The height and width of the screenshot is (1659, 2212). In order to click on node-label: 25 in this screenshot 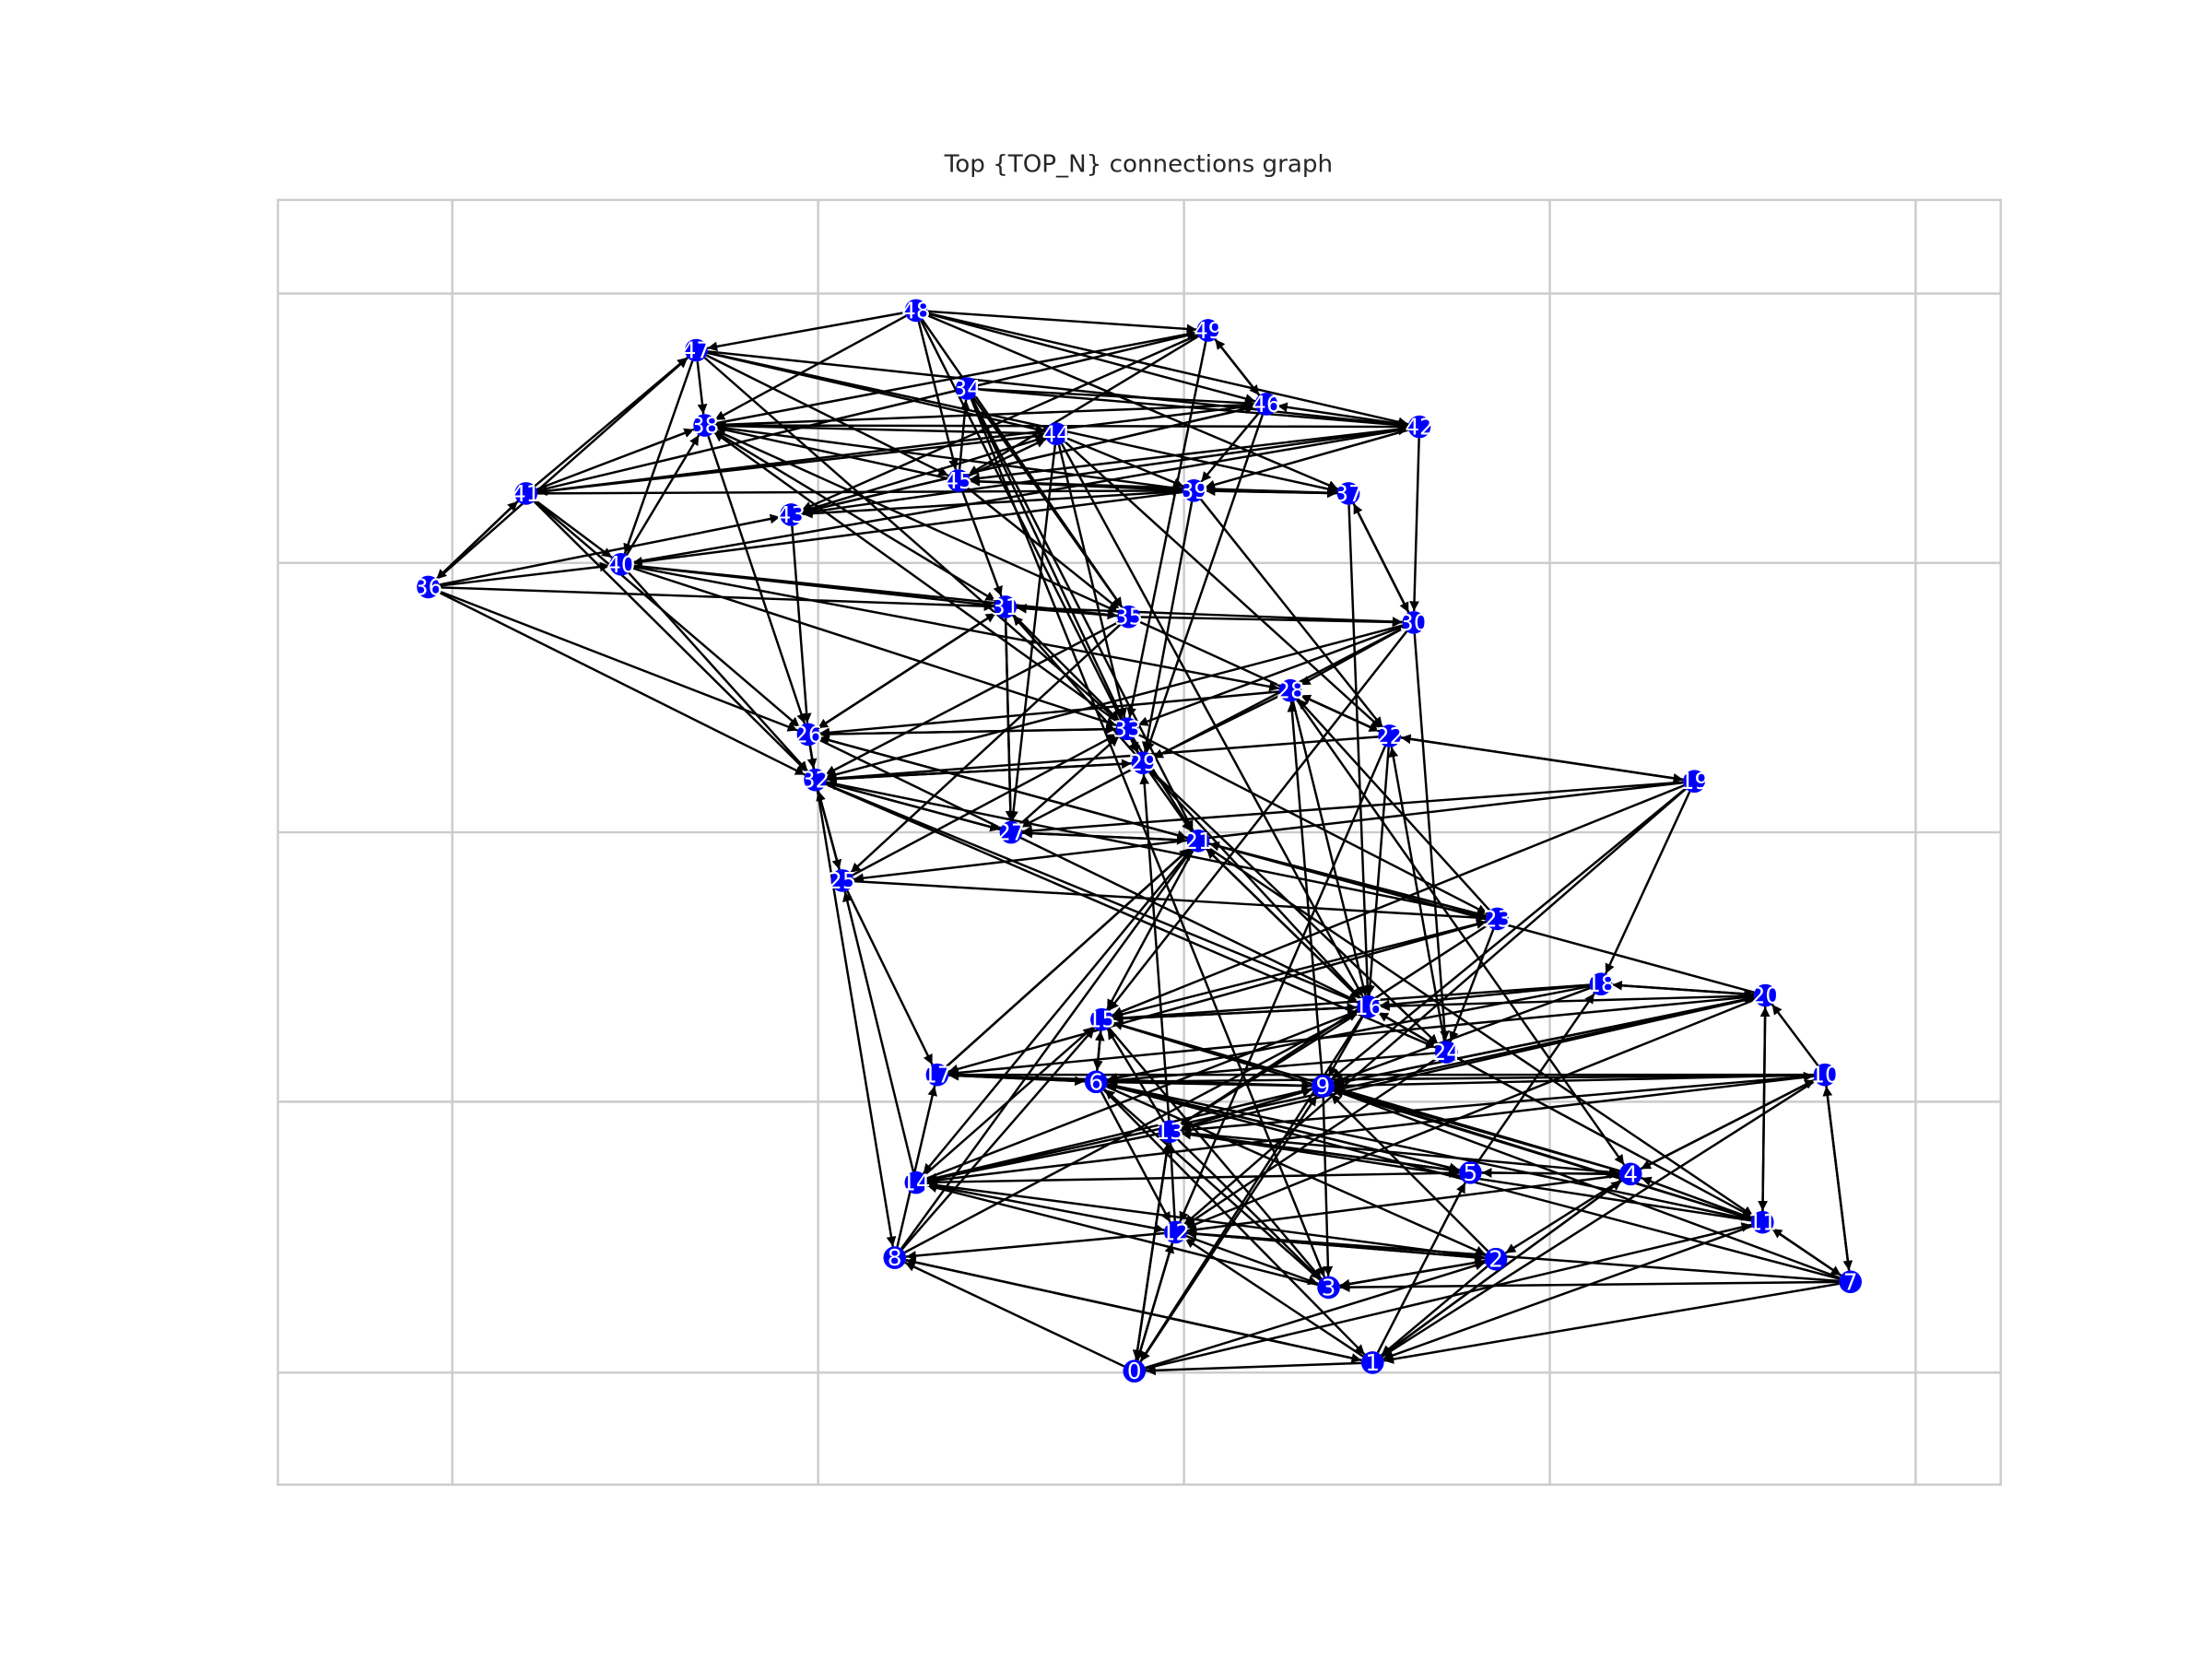, I will do `click(842, 880)`.